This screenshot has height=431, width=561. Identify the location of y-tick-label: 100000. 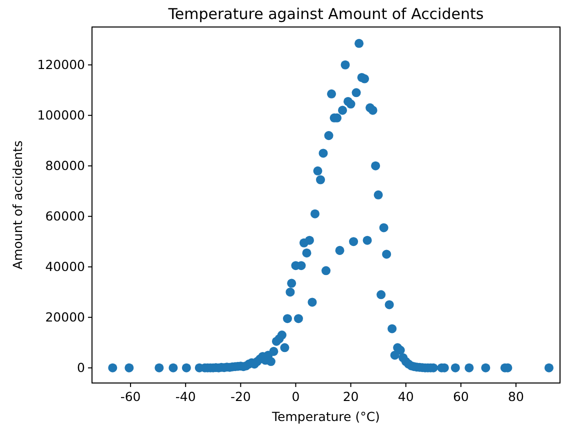
(61, 115).